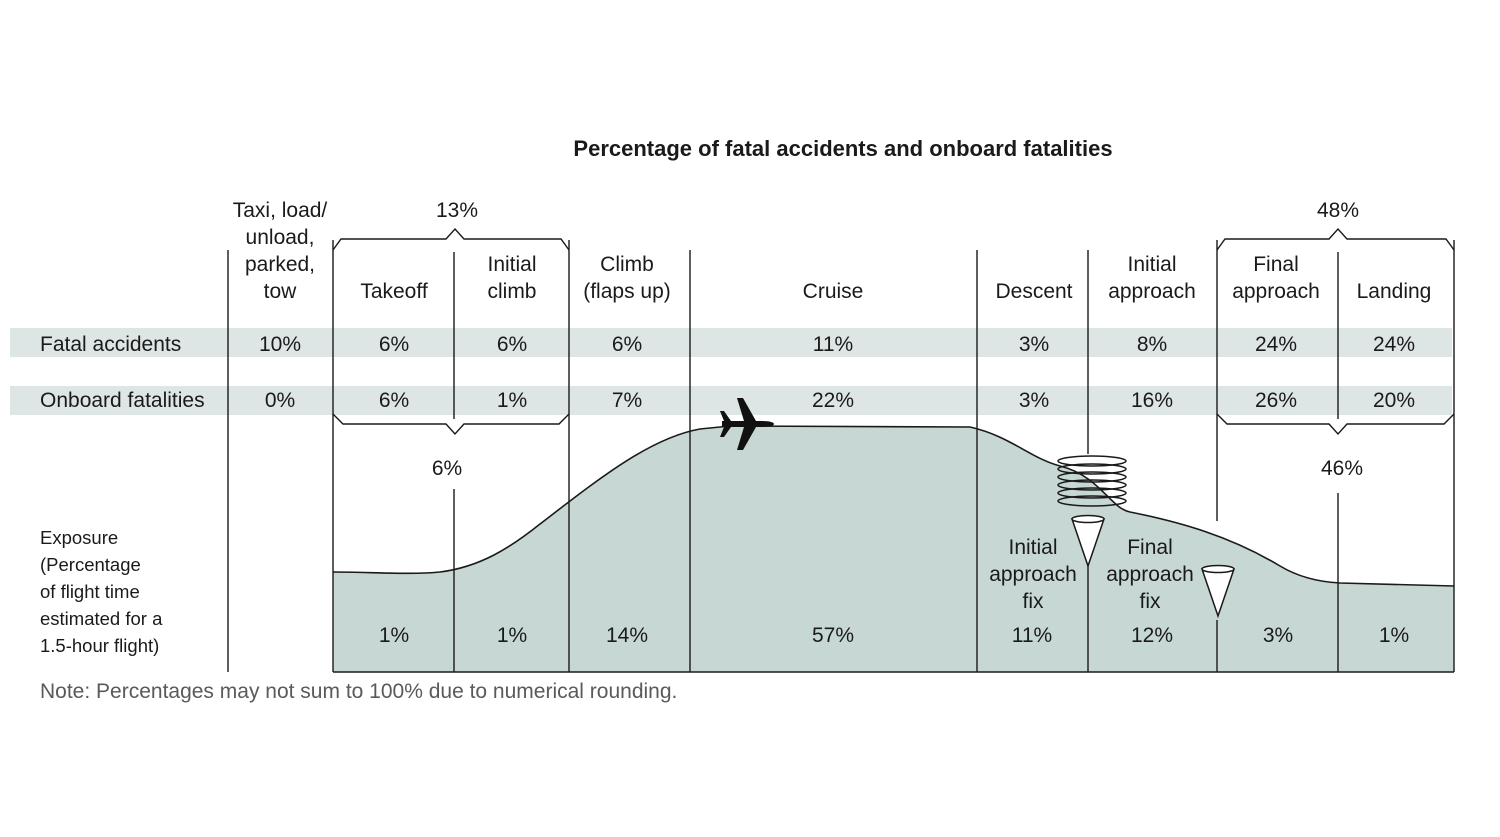 The width and height of the screenshot is (1500, 837). Describe the element at coordinates (1394, 400) in the screenshot. I see `onboard-fatalities-value: 20%` at that location.